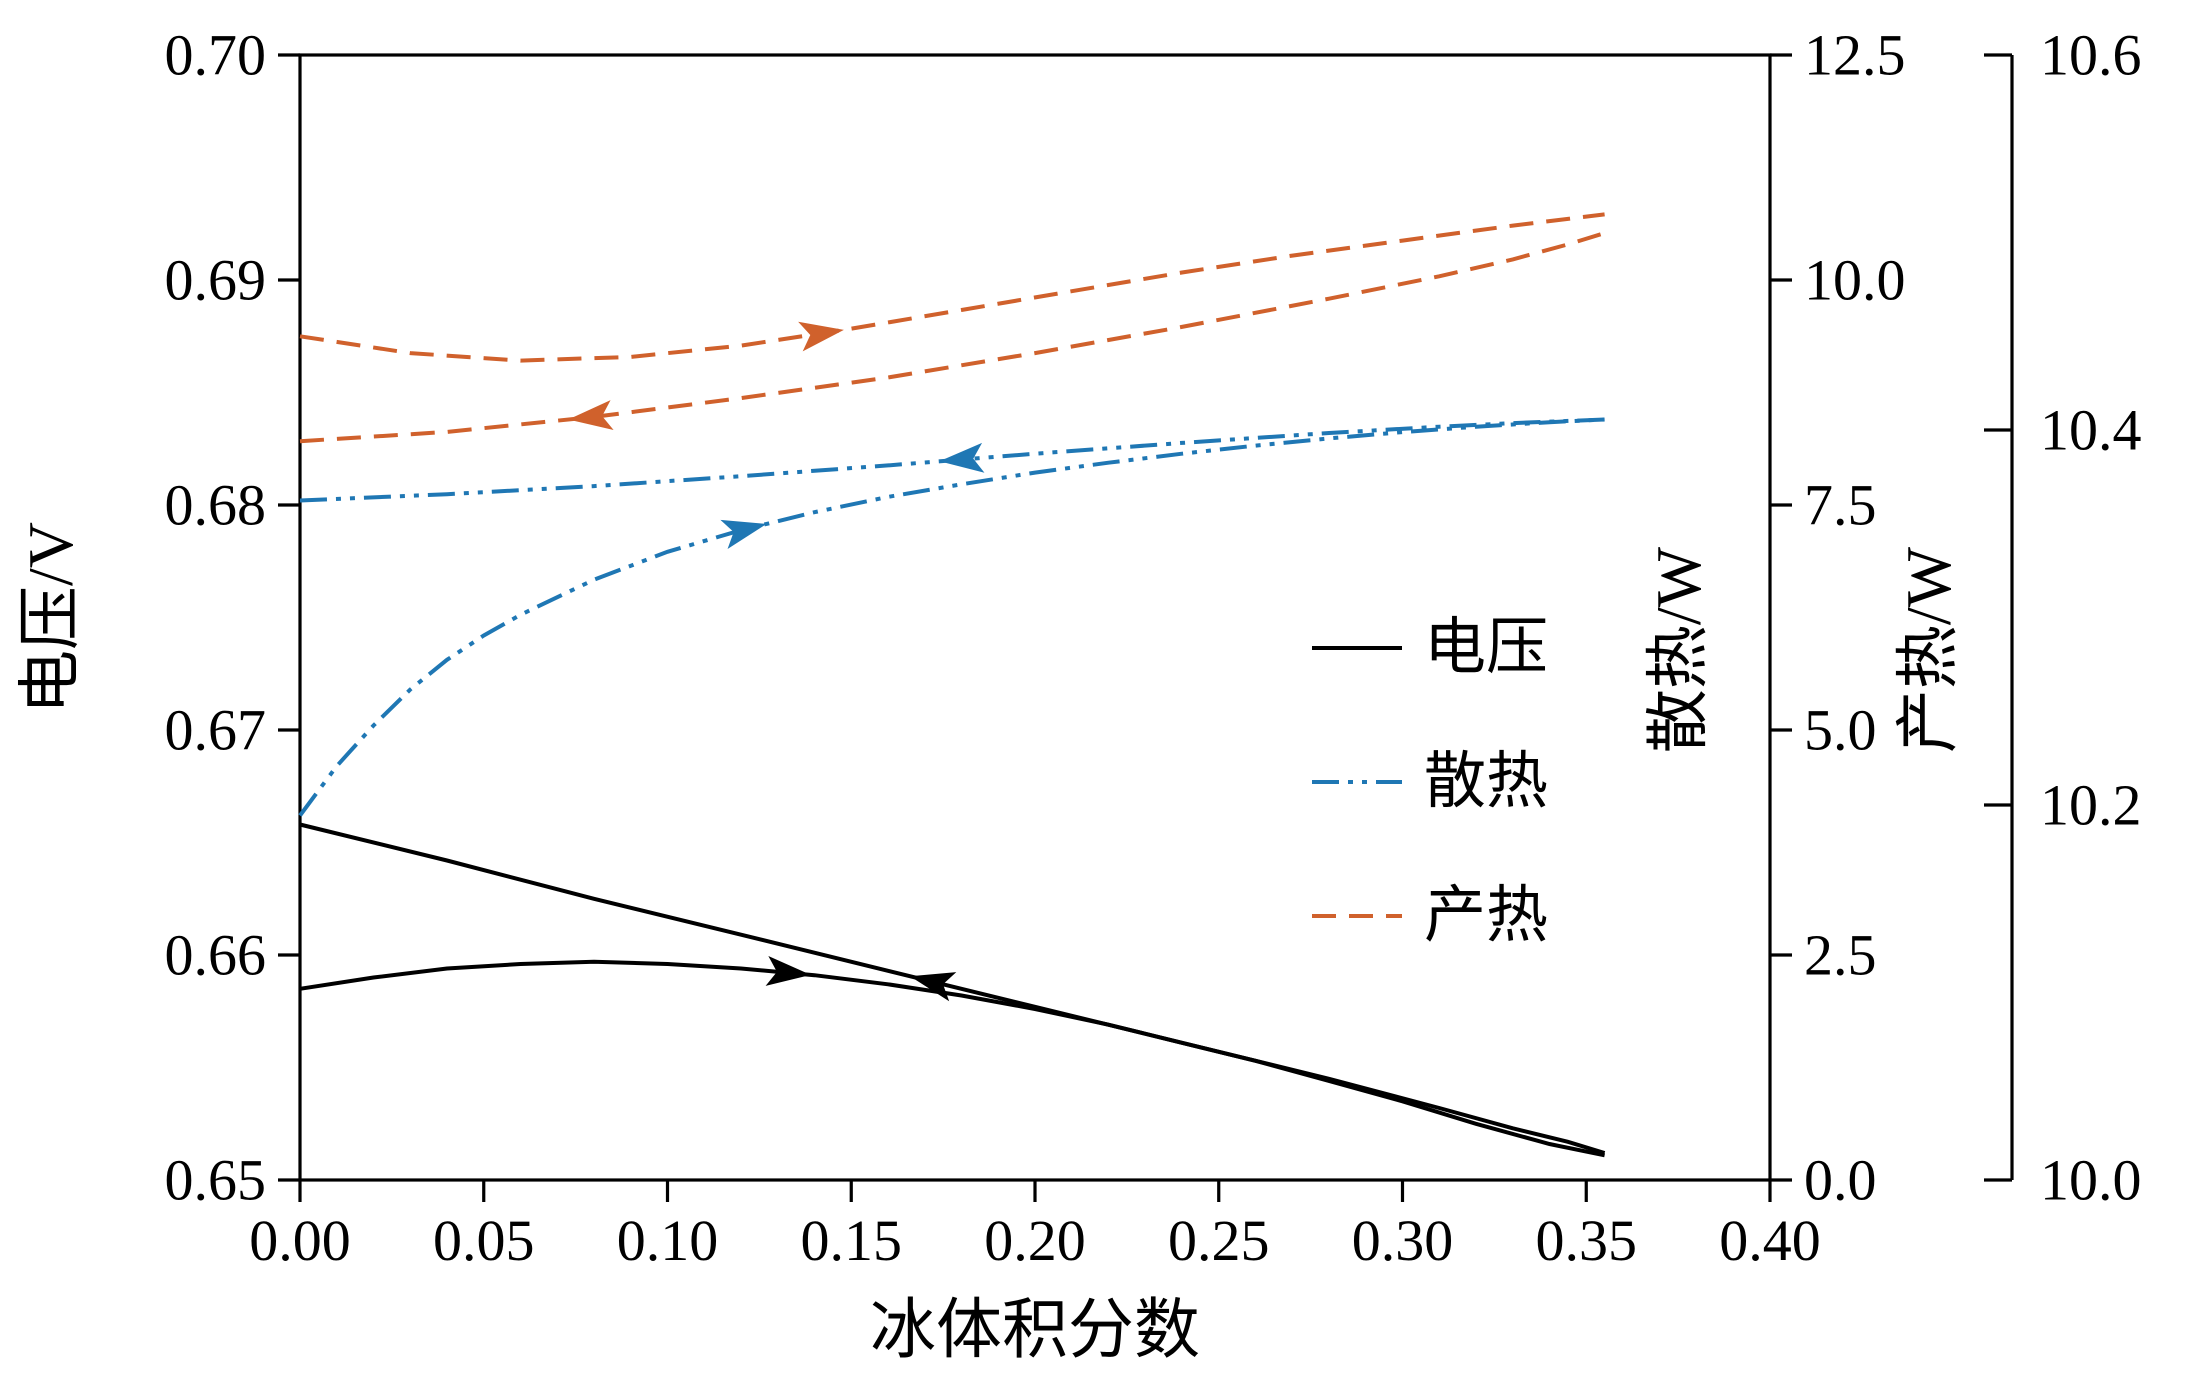 This screenshot has height=1399, width=2195. I want to click on far-axis-tick-label: 10.0, so click(2091, 1180).